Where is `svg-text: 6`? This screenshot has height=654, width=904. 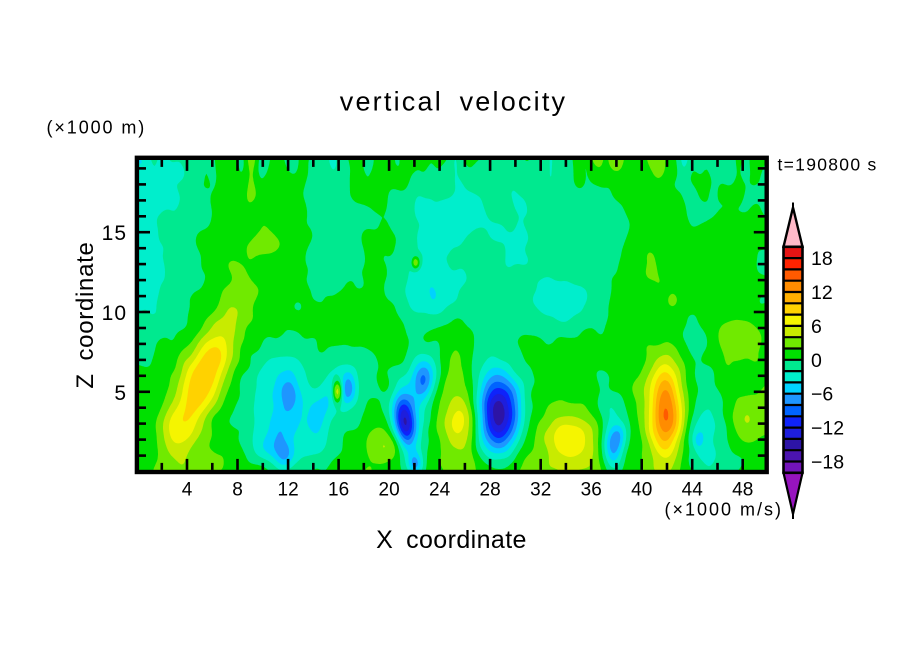
svg-text: 6 is located at coordinates (816, 327).